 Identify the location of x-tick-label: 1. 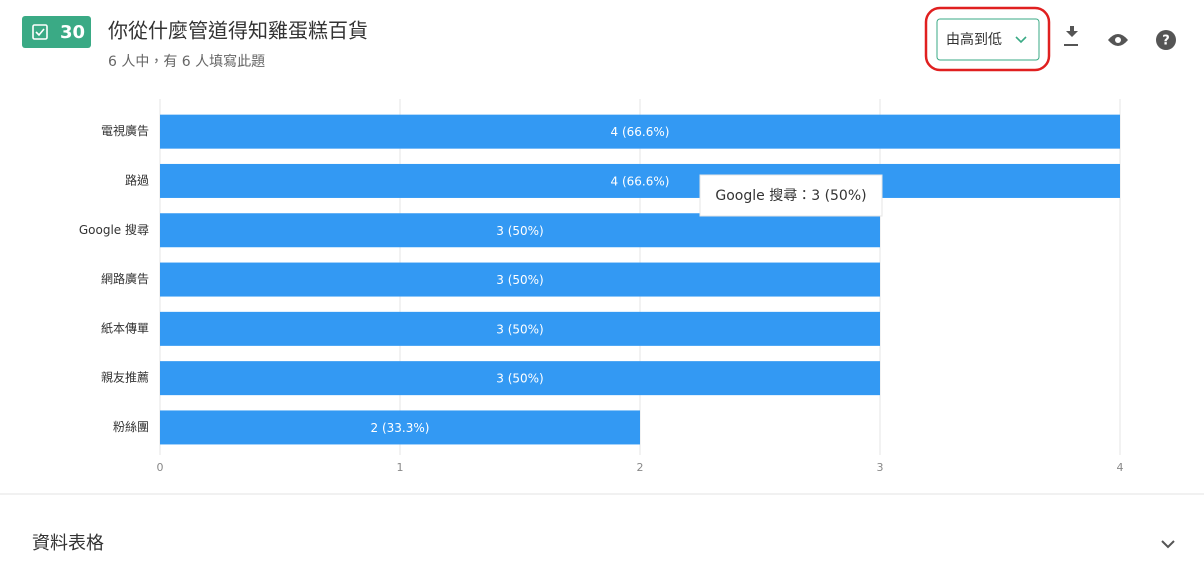
(400, 467).